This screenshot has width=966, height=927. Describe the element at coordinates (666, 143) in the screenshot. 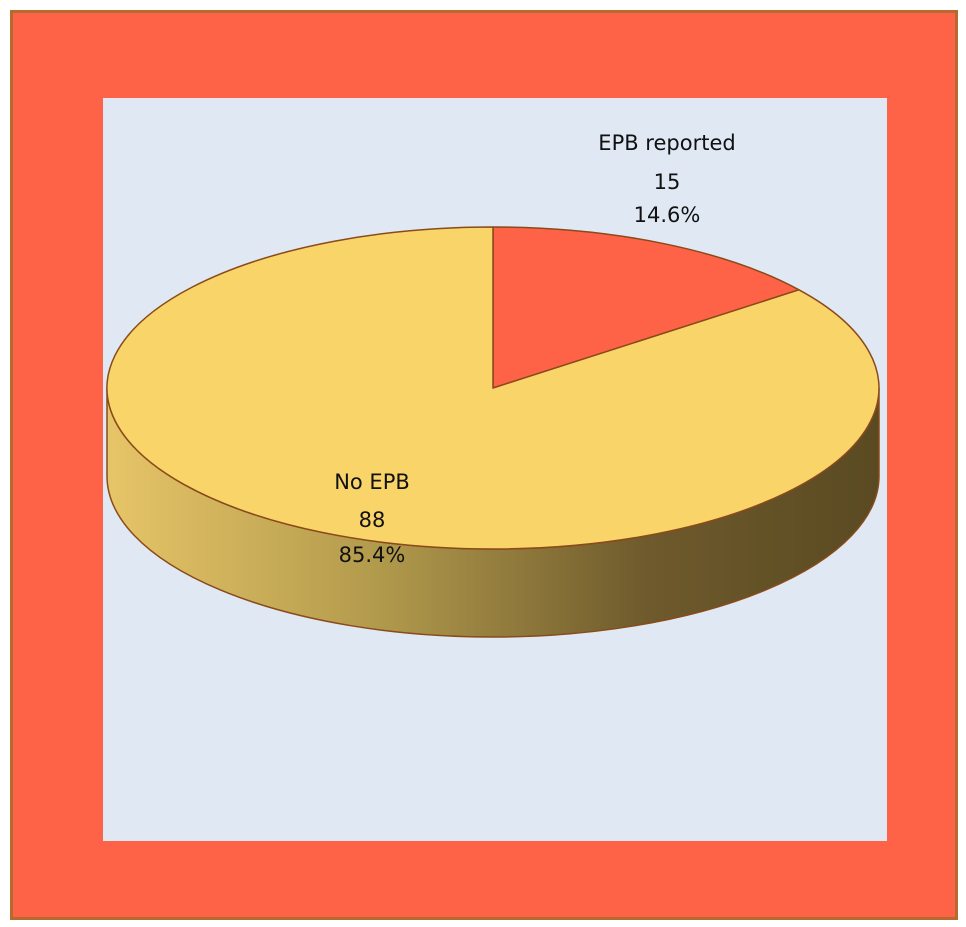

I see `label-epb-name: EPB reported` at that location.